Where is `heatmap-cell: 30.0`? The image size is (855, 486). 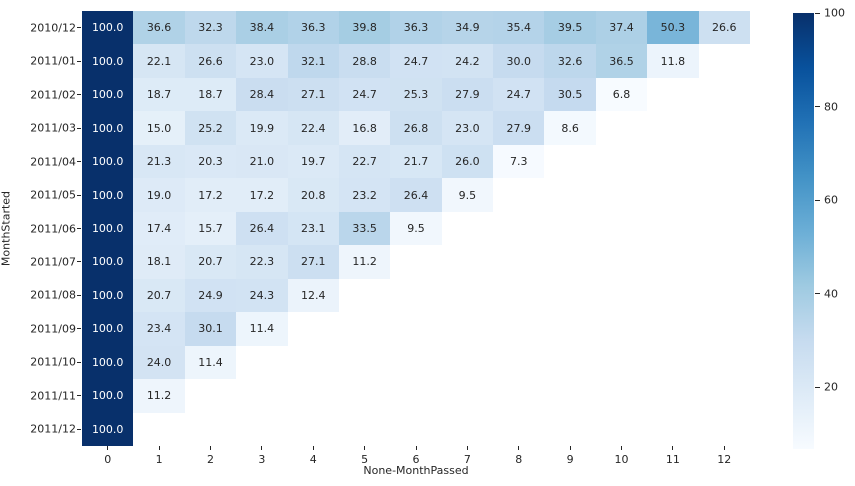
heatmap-cell: 30.0 is located at coordinates (519, 61).